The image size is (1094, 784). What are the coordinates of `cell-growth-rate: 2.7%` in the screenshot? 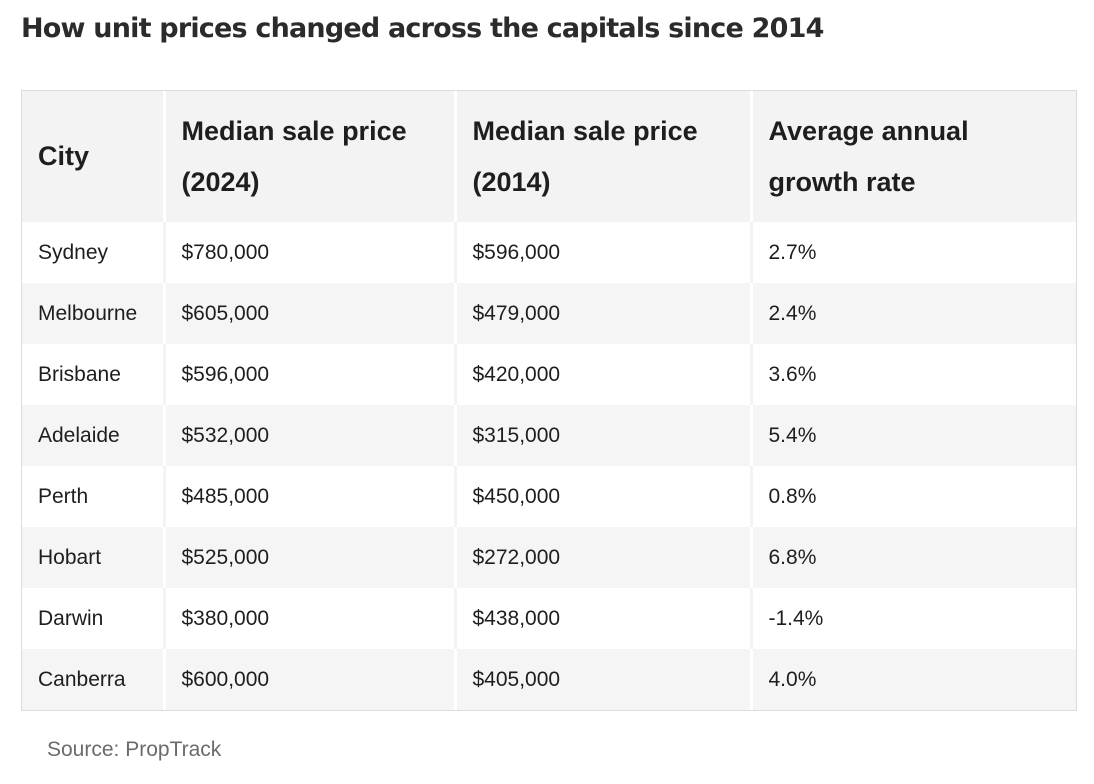 It's located at (913, 252).